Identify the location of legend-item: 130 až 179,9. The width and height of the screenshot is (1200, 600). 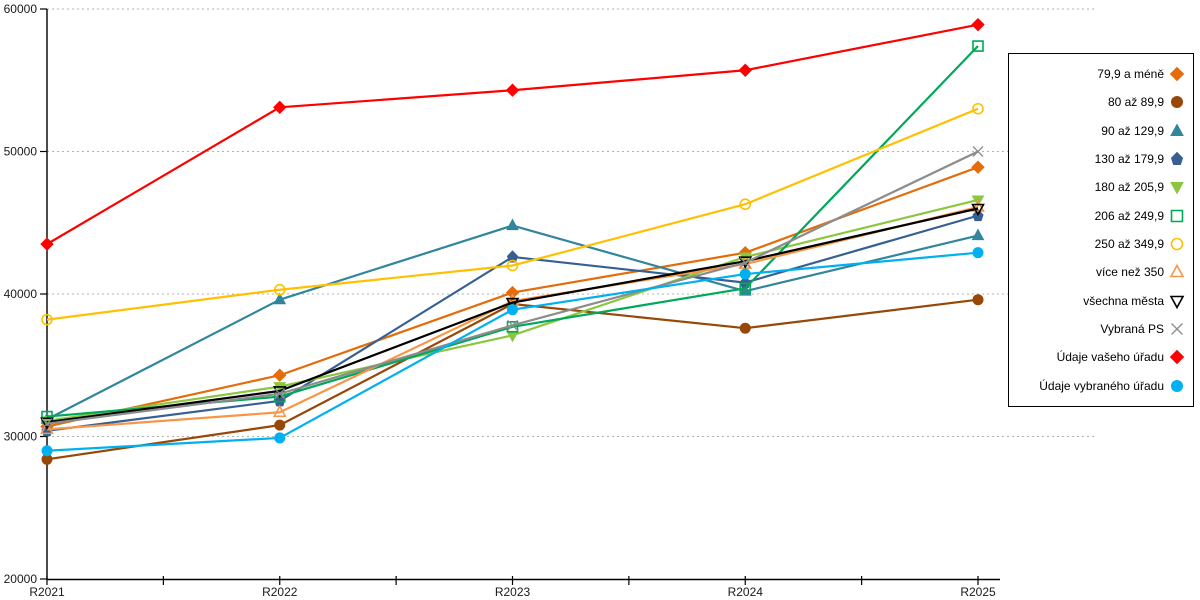
(1099, 159).